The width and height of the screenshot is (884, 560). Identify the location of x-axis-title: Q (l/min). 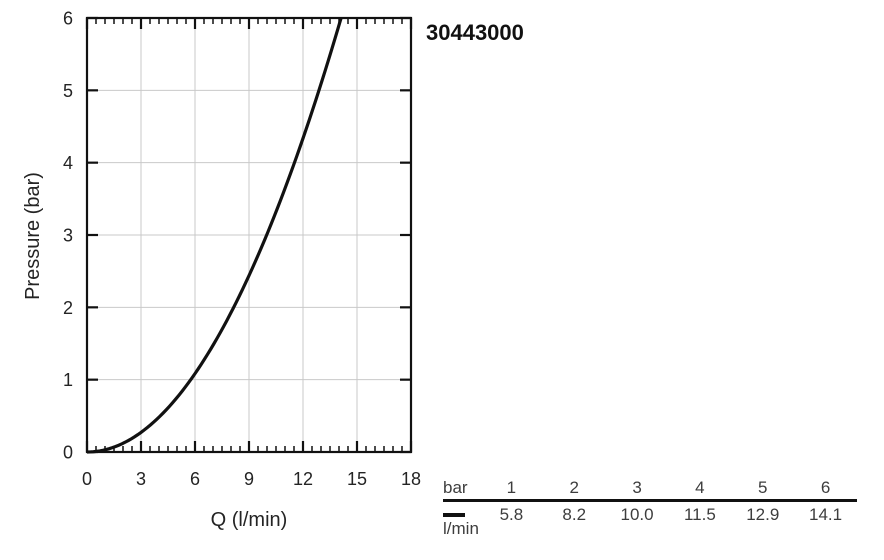
(249, 520).